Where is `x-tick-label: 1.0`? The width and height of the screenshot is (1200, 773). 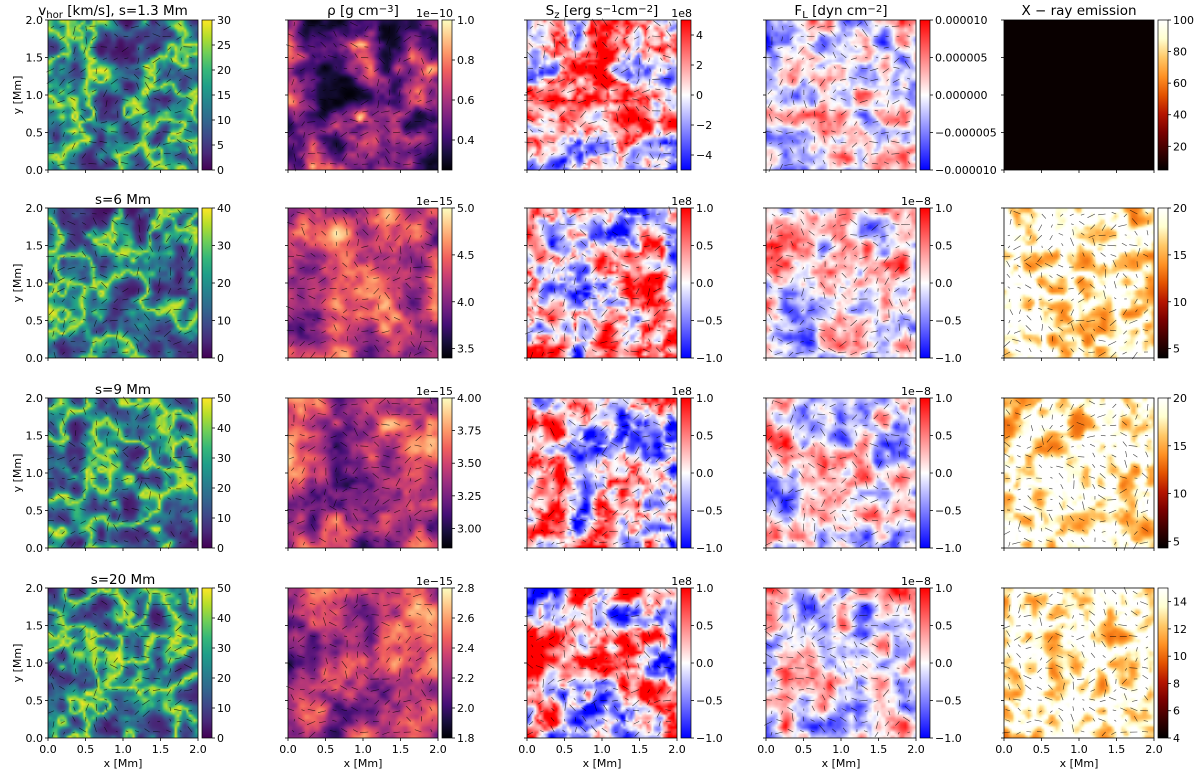
x-tick-label: 1.0 is located at coordinates (123, 749).